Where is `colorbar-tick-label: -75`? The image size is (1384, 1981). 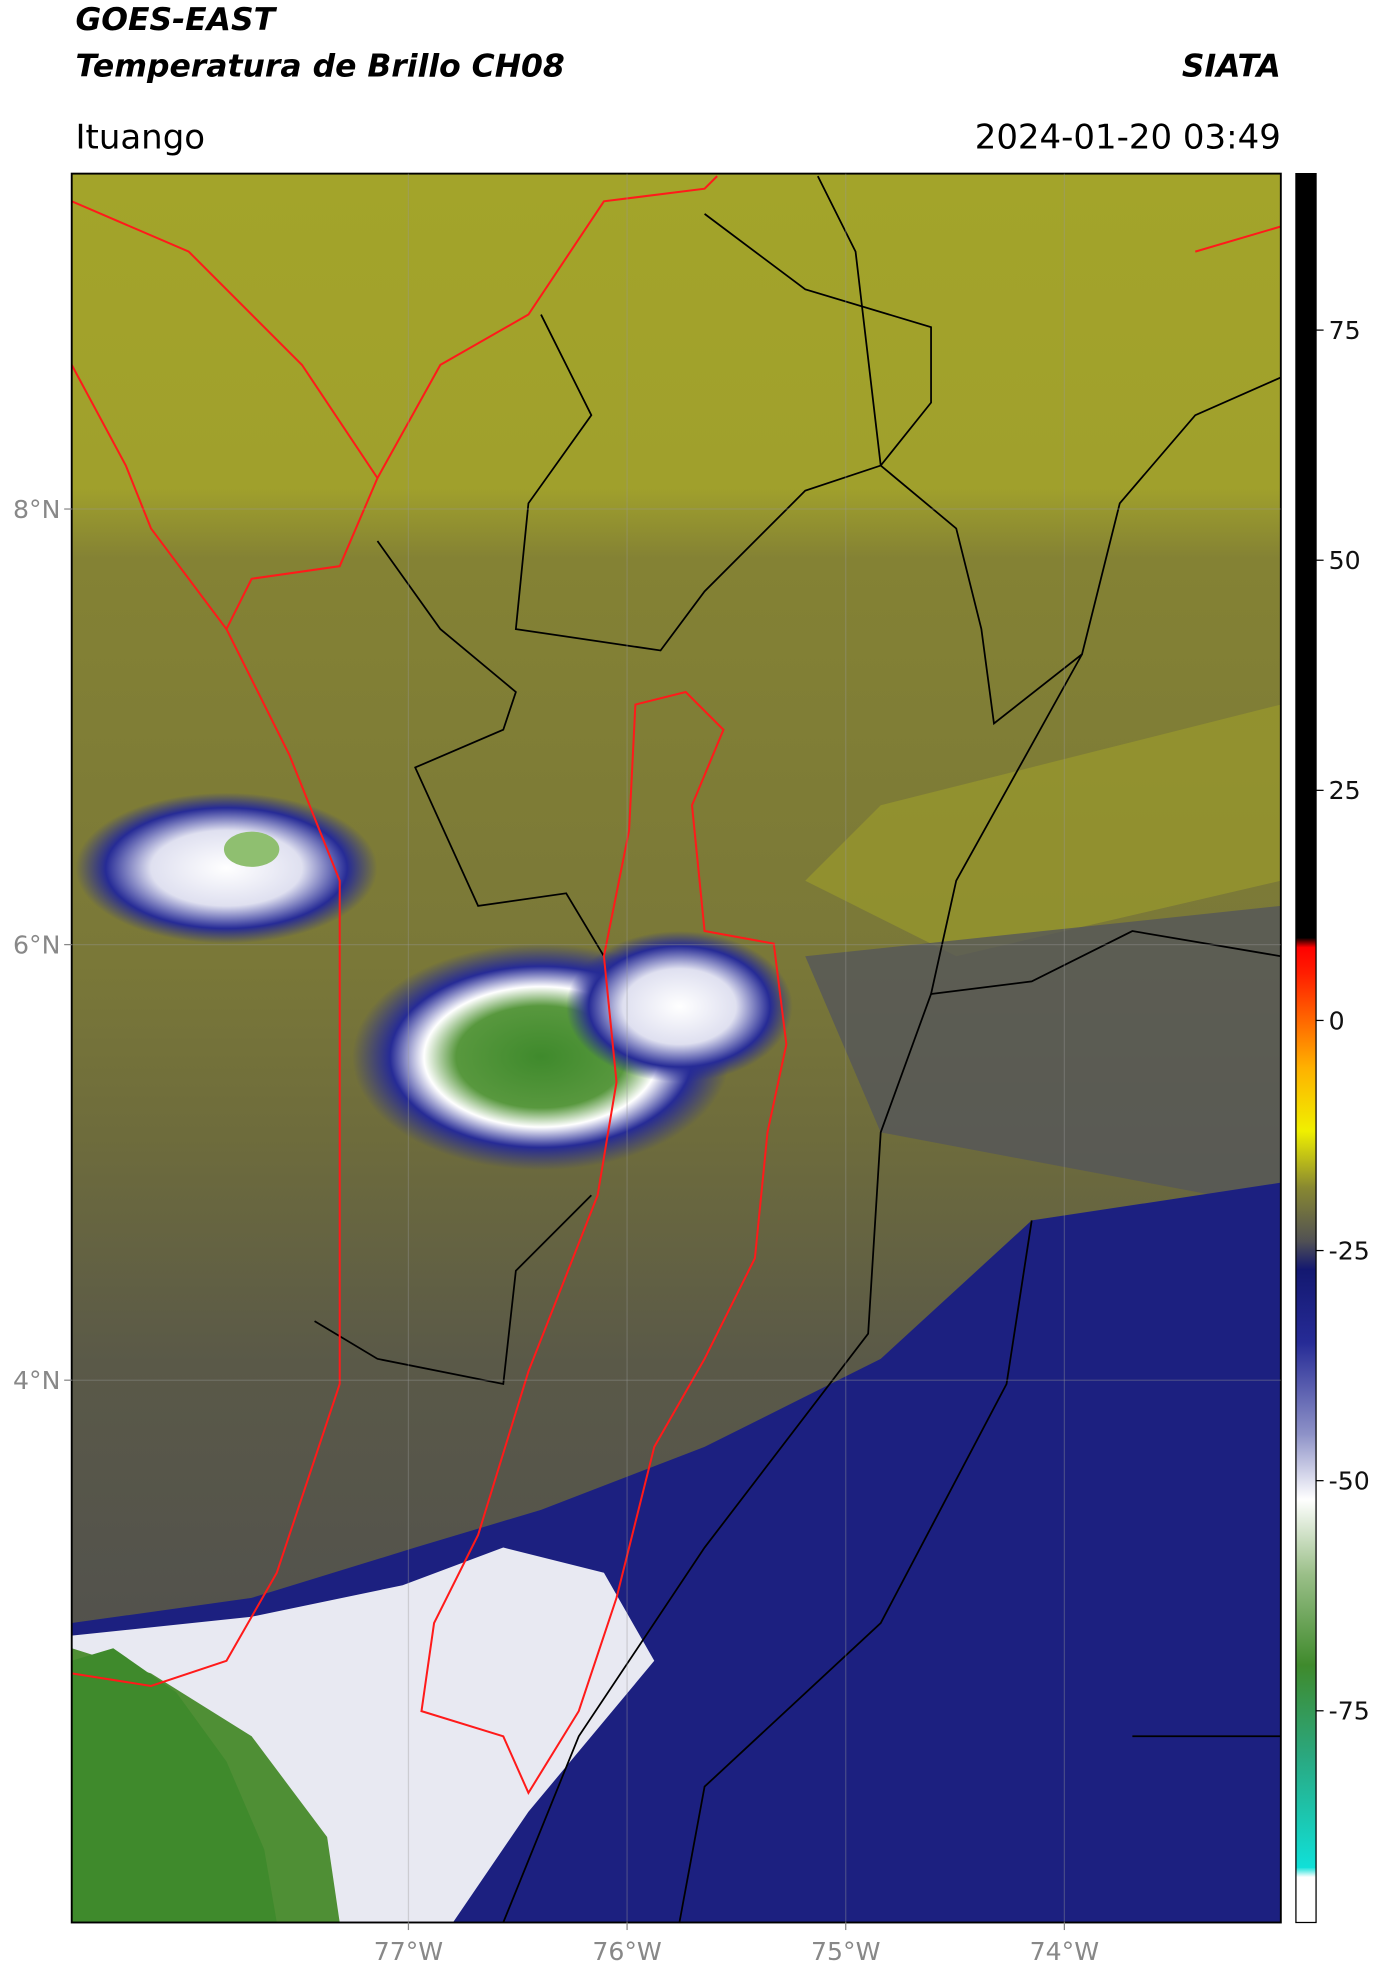 colorbar-tick-label: -75 is located at coordinates (1349, 1711).